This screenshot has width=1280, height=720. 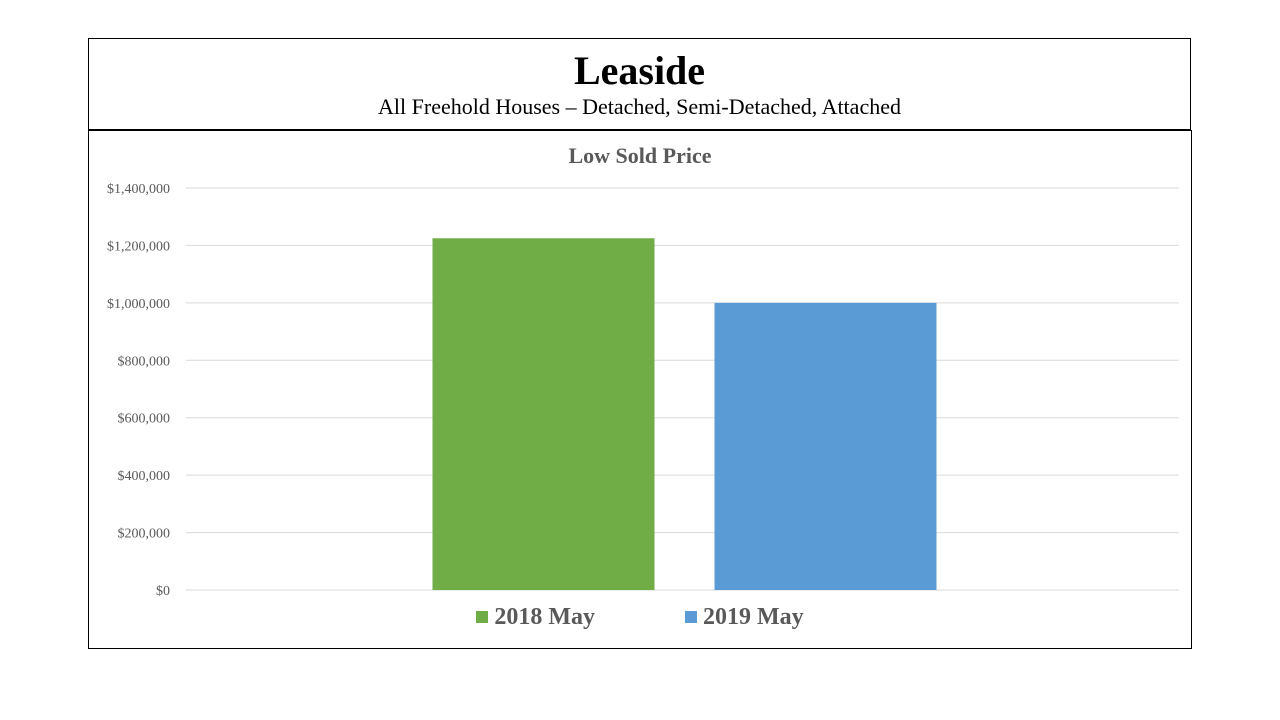 What do you see at coordinates (544, 616) in the screenshot?
I see `legend-label: 2018 May` at bounding box center [544, 616].